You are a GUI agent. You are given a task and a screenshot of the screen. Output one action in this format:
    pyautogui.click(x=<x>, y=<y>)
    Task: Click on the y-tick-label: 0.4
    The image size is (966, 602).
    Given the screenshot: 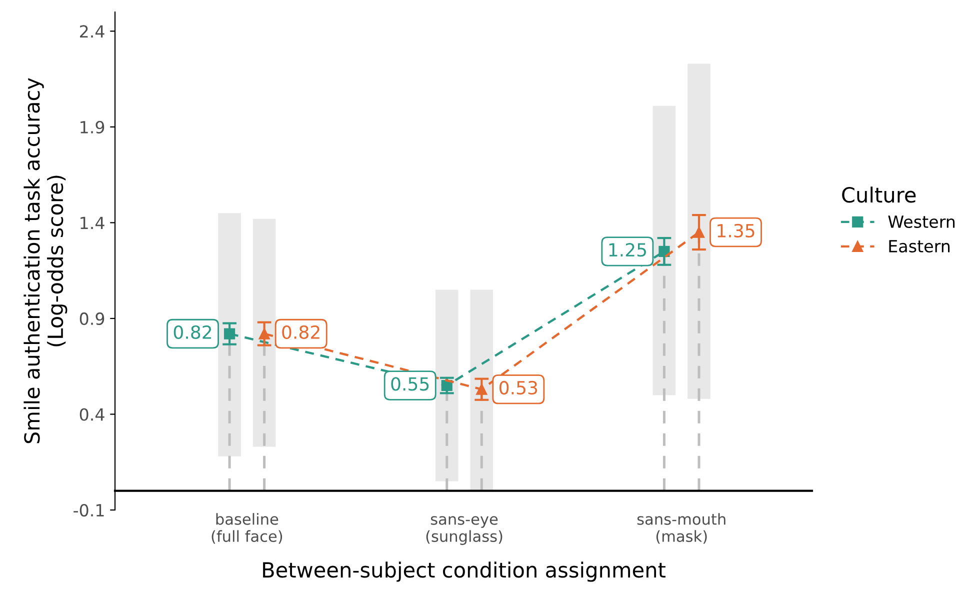 What is the action you would take?
    pyautogui.click(x=92, y=414)
    